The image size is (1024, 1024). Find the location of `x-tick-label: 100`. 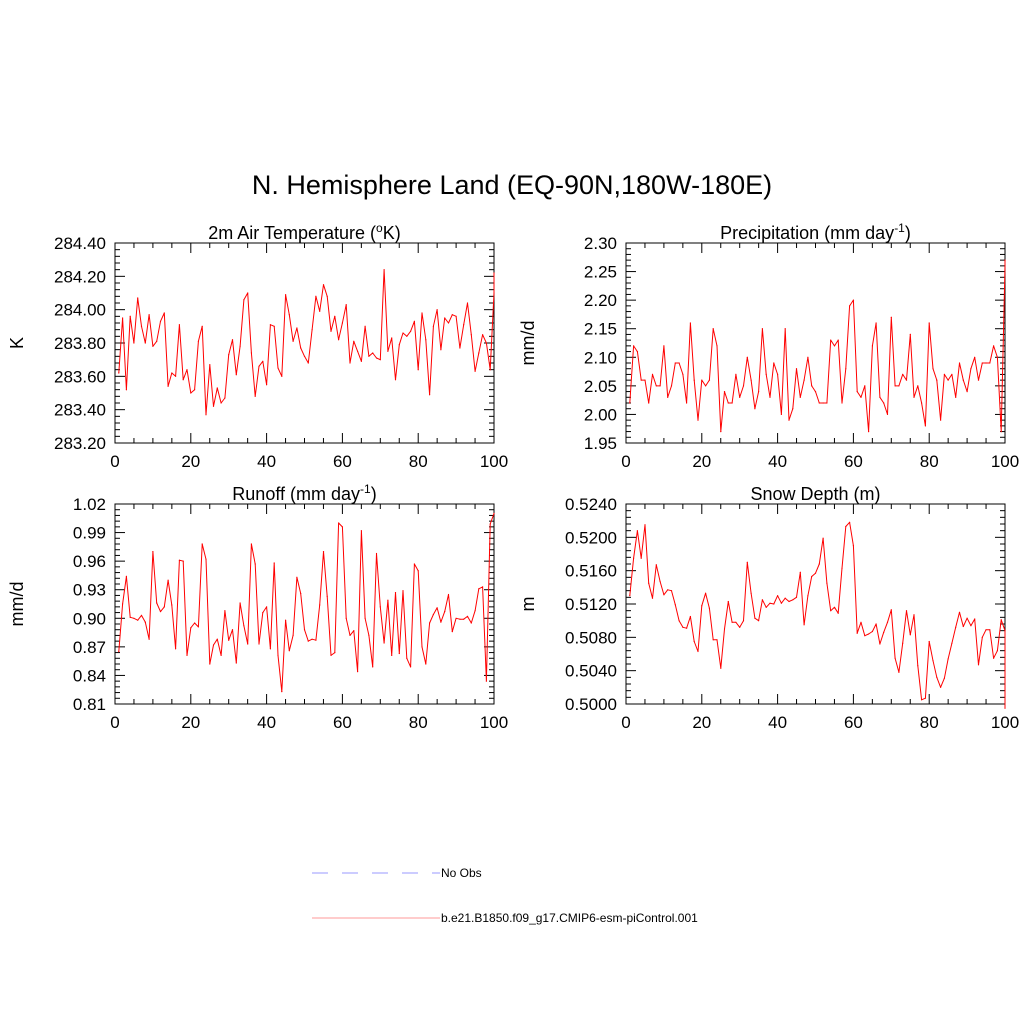

x-tick-label: 100 is located at coordinates (494, 722).